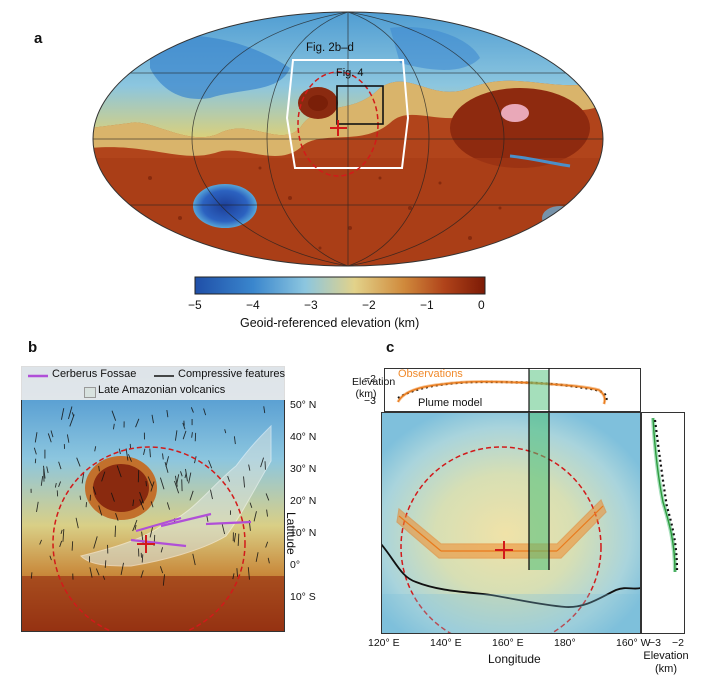 Image resolution: width=703 pixels, height=682 pixels. What do you see at coordinates (38, 38) in the screenshot?
I see `panel-a-letter: a` at bounding box center [38, 38].